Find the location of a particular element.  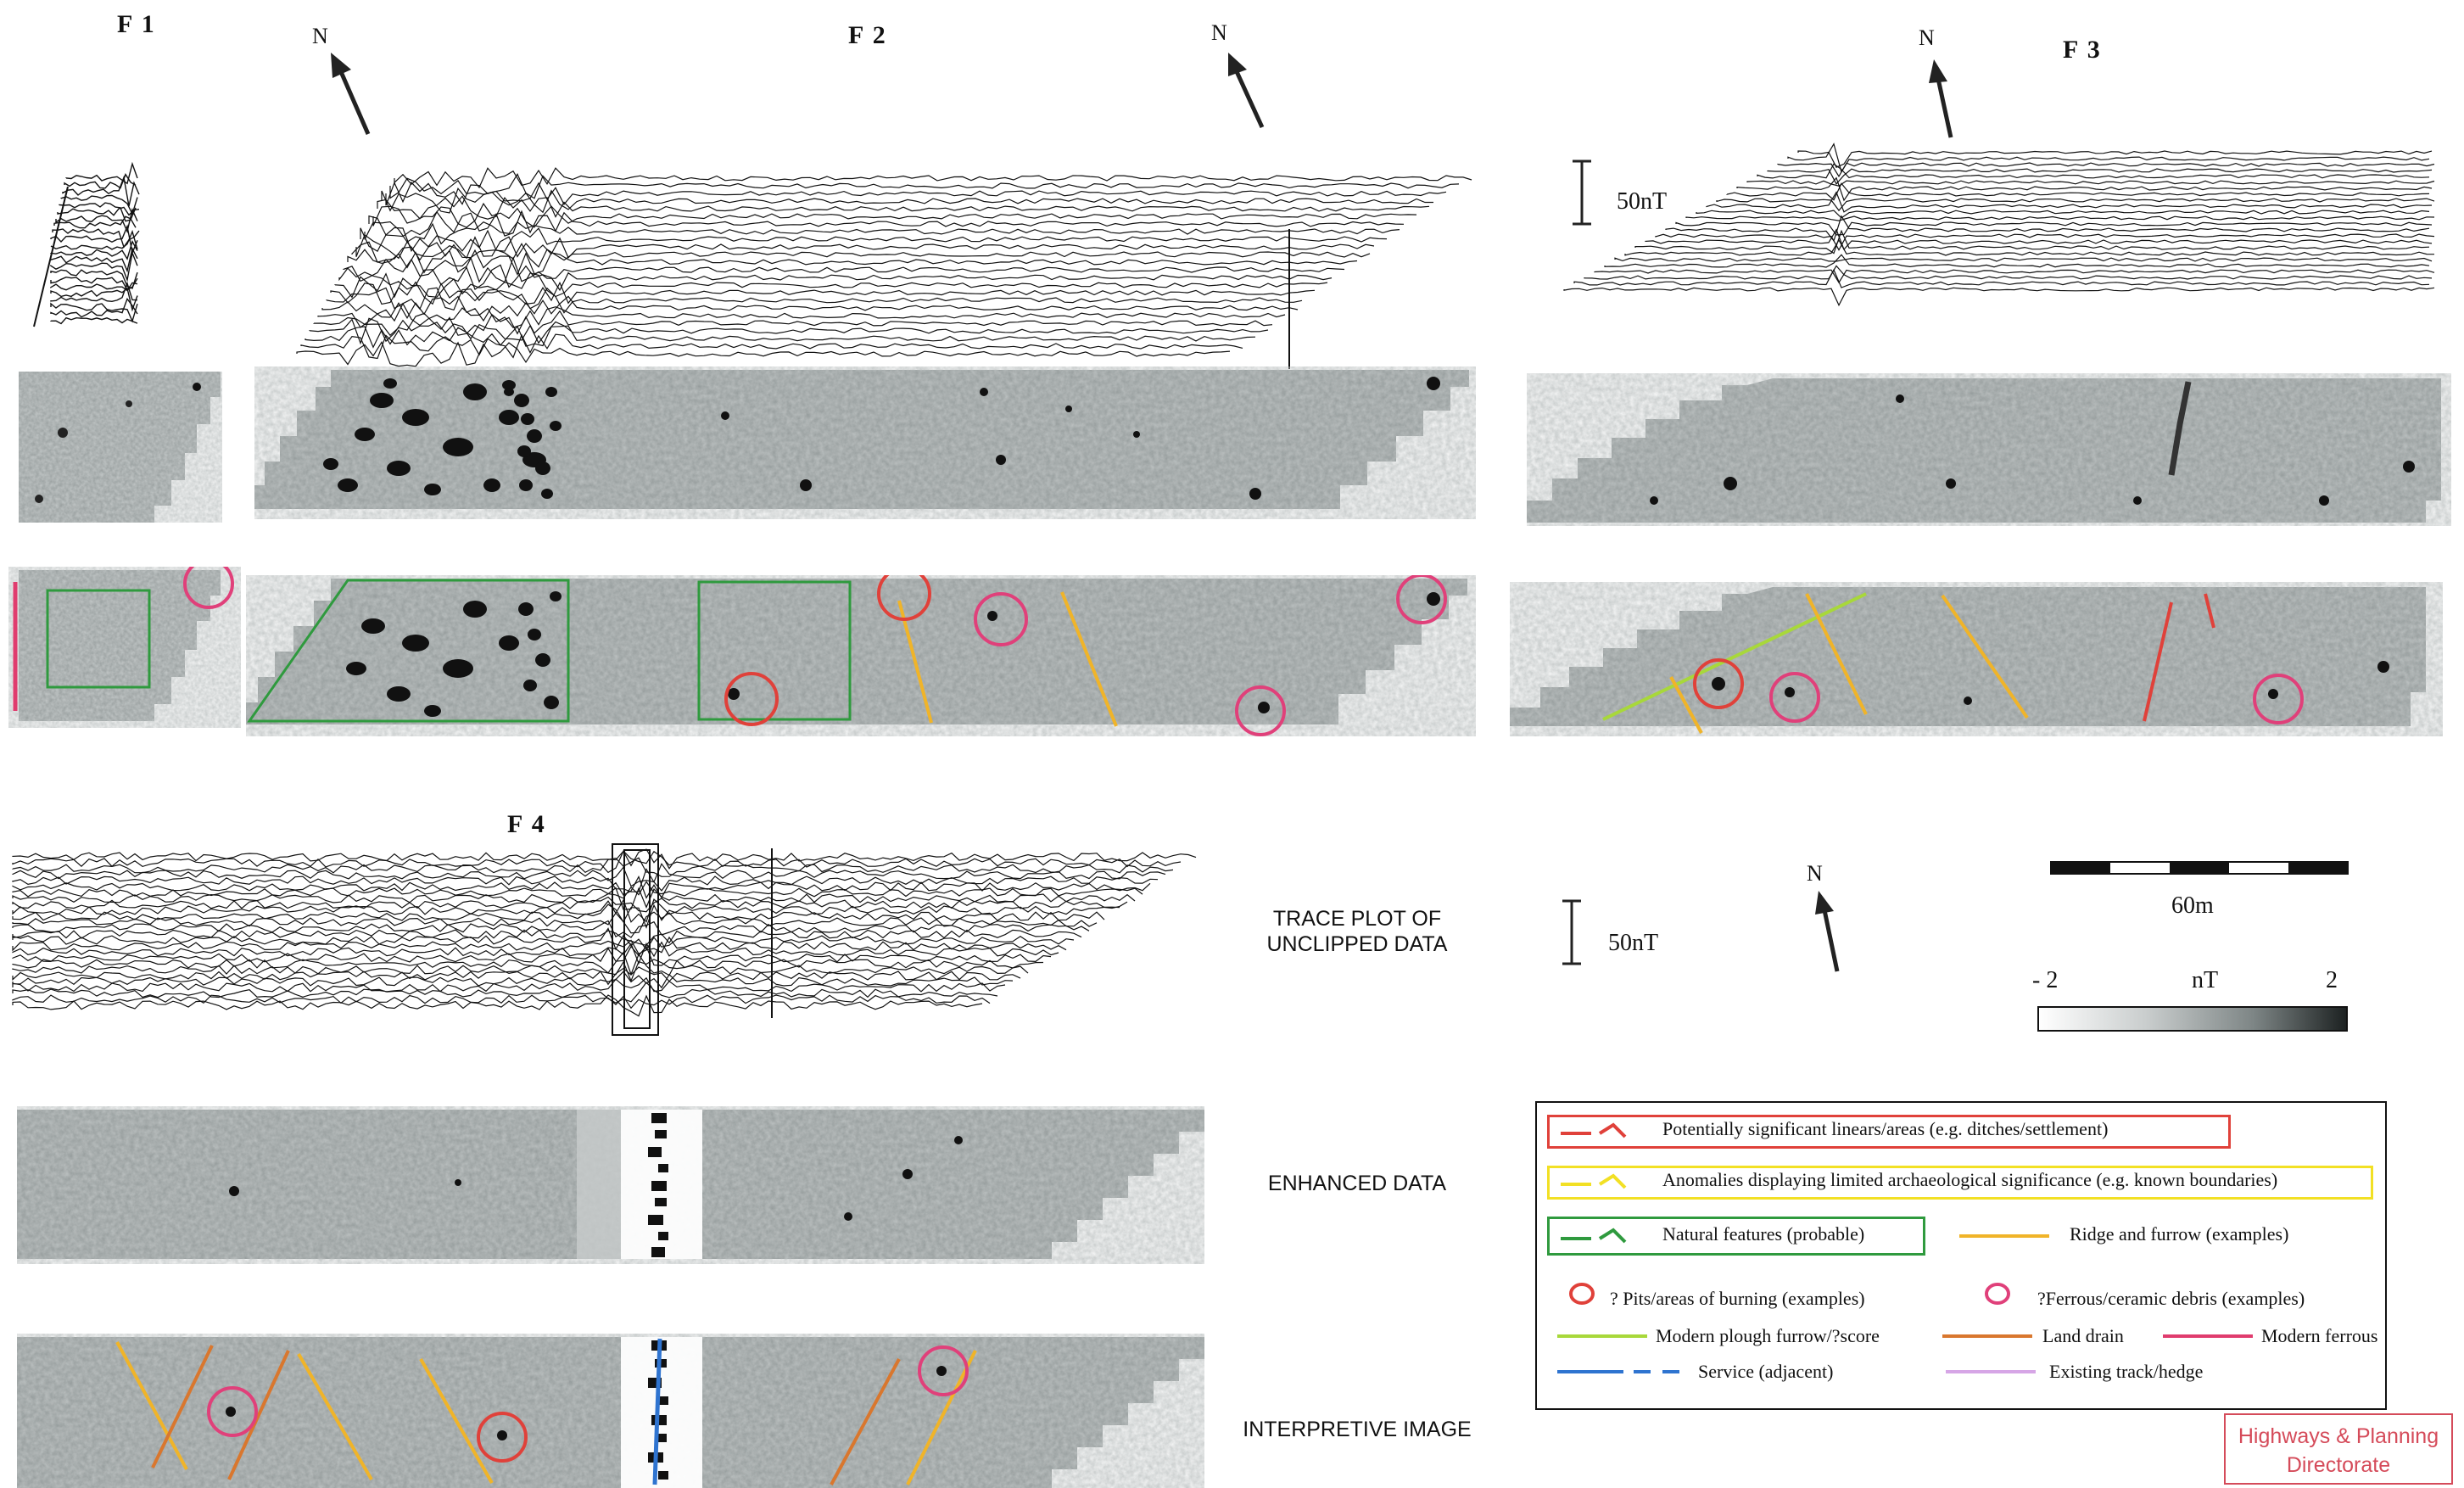

colorbar is located at coordinates (2192, 1019).